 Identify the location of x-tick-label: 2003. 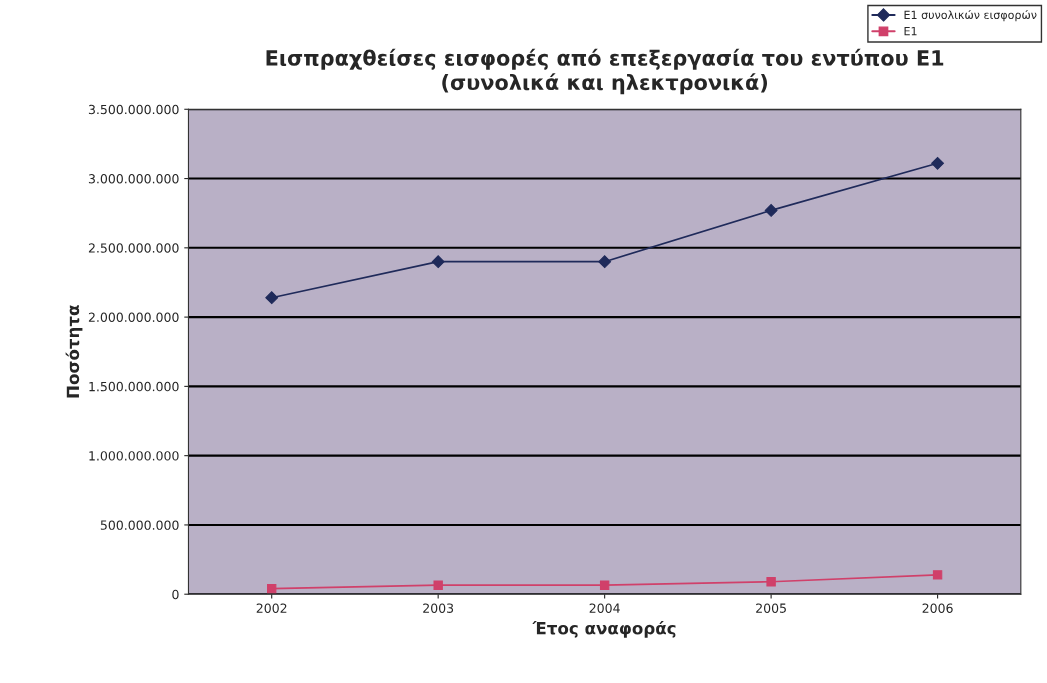
(438, 608).